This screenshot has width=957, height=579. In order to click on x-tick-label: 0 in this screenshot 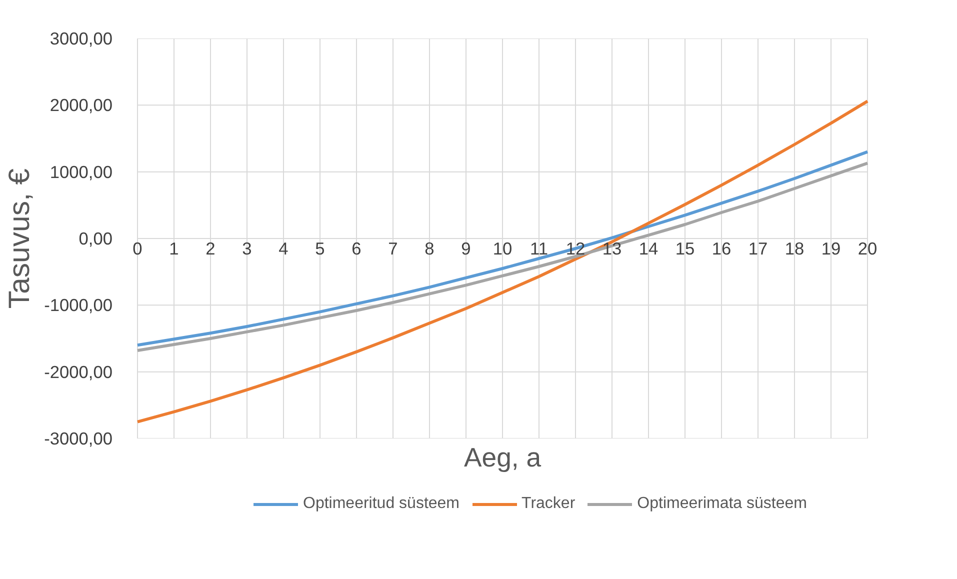, I will do `click(137, 248)`.